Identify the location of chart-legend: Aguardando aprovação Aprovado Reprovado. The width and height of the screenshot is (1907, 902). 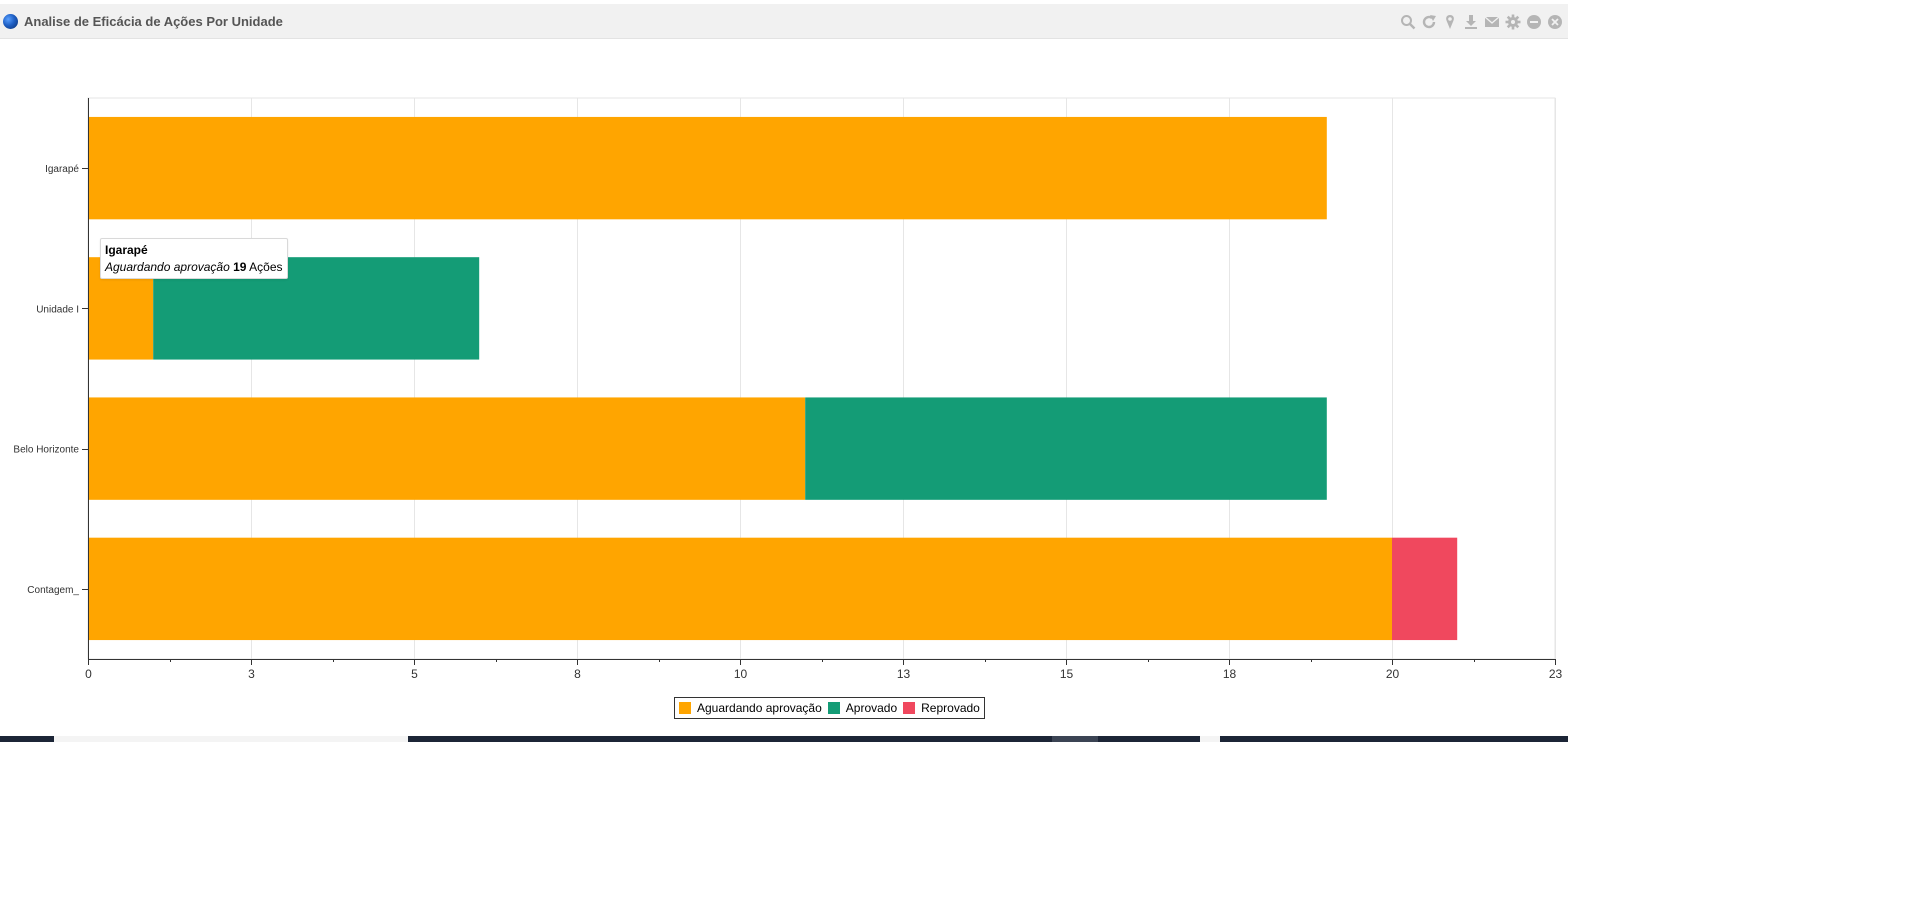
(829, 708).